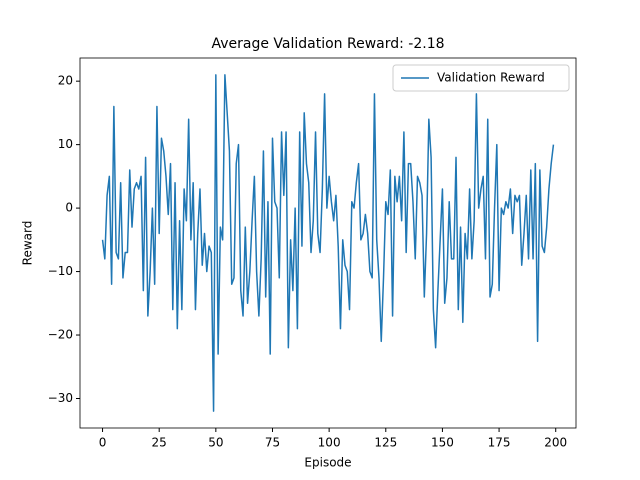 The image size is (640, 480). Describe the element at coordinates (28, 243) in the screenshot. I see `y-axis-label: Reward` at that location.